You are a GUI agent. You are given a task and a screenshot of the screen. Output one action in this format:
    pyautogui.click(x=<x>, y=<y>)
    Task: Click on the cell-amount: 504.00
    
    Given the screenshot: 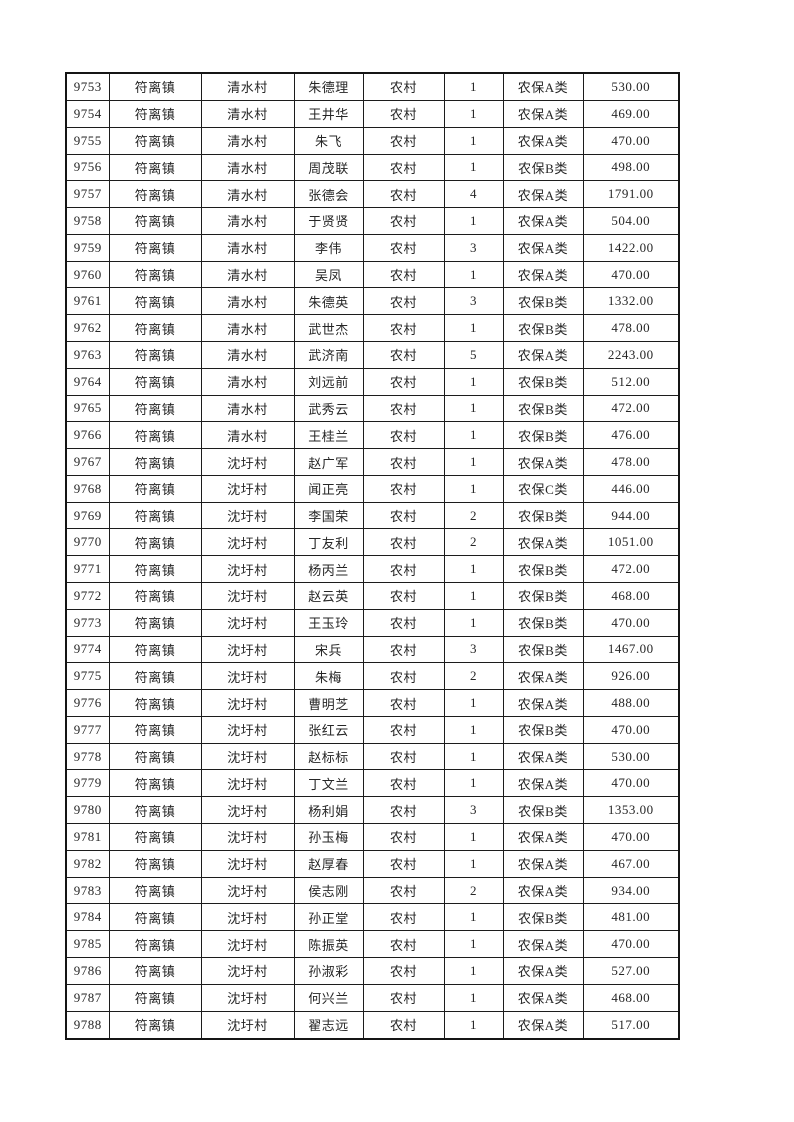 What is the action you would take?
    pyautogui.click(x=631, y=221)
    